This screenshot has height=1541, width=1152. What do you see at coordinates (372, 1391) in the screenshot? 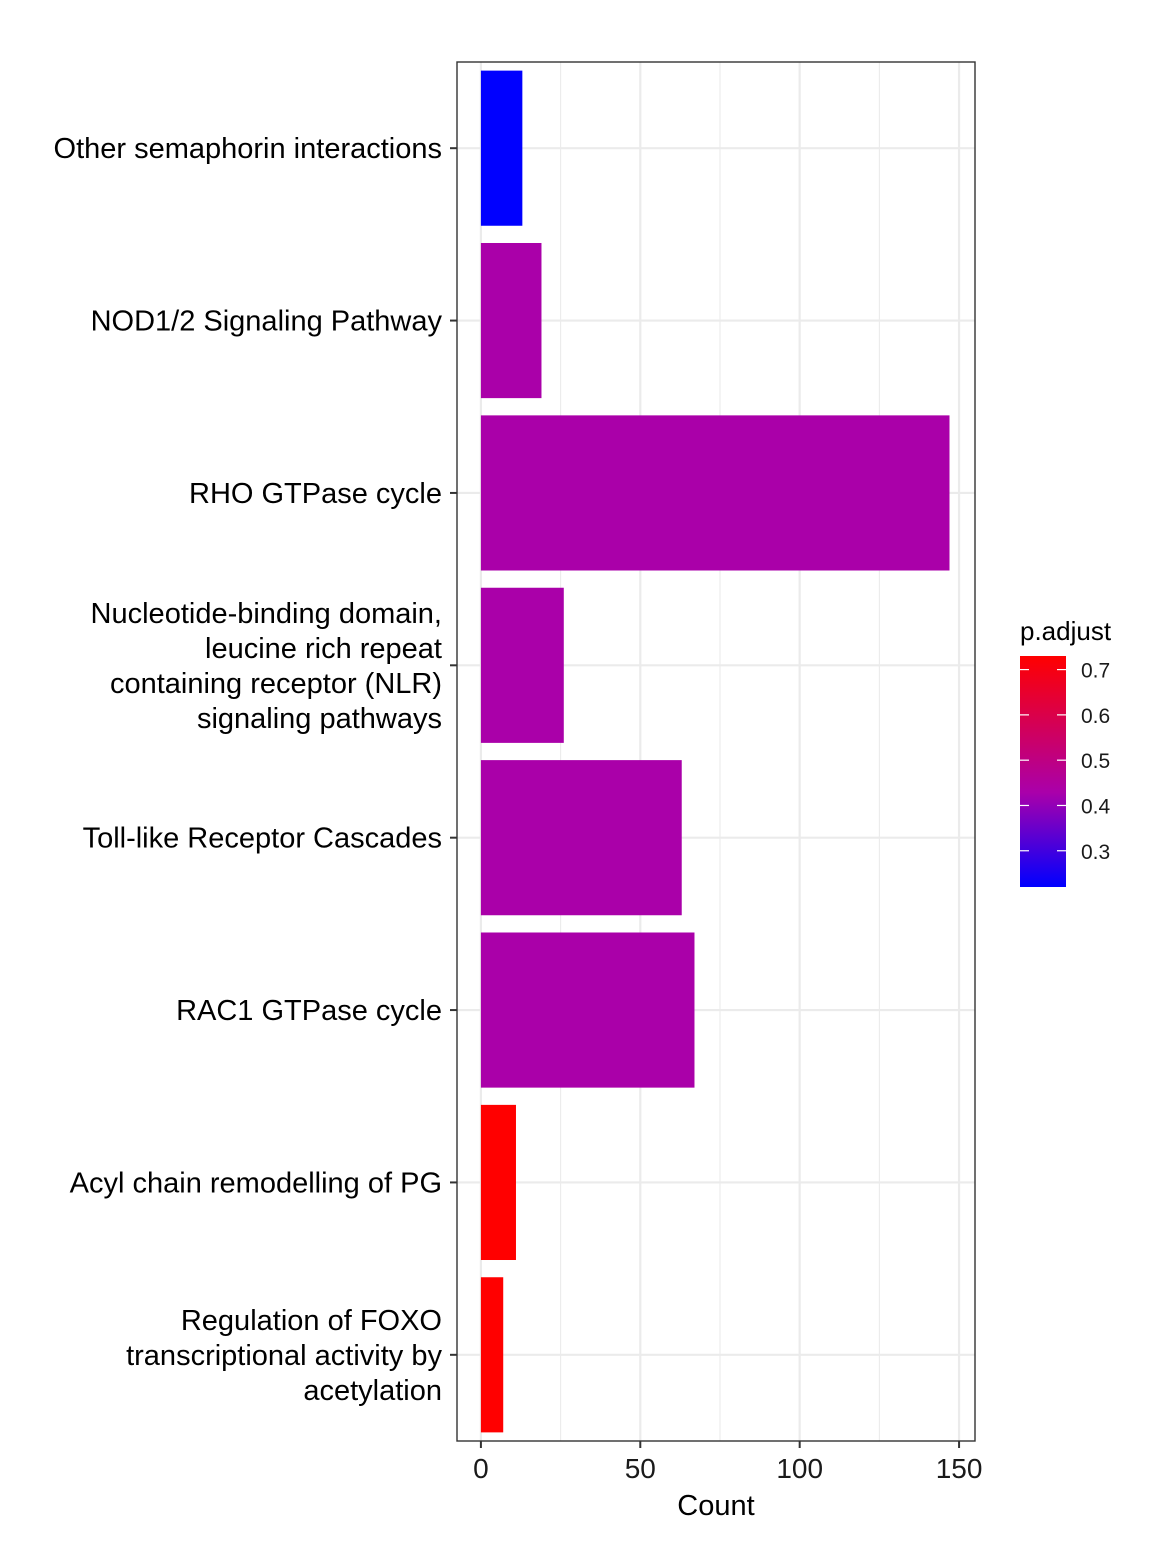
I see `y-tick-label: acetylation` at bounding box center [372, 1391].